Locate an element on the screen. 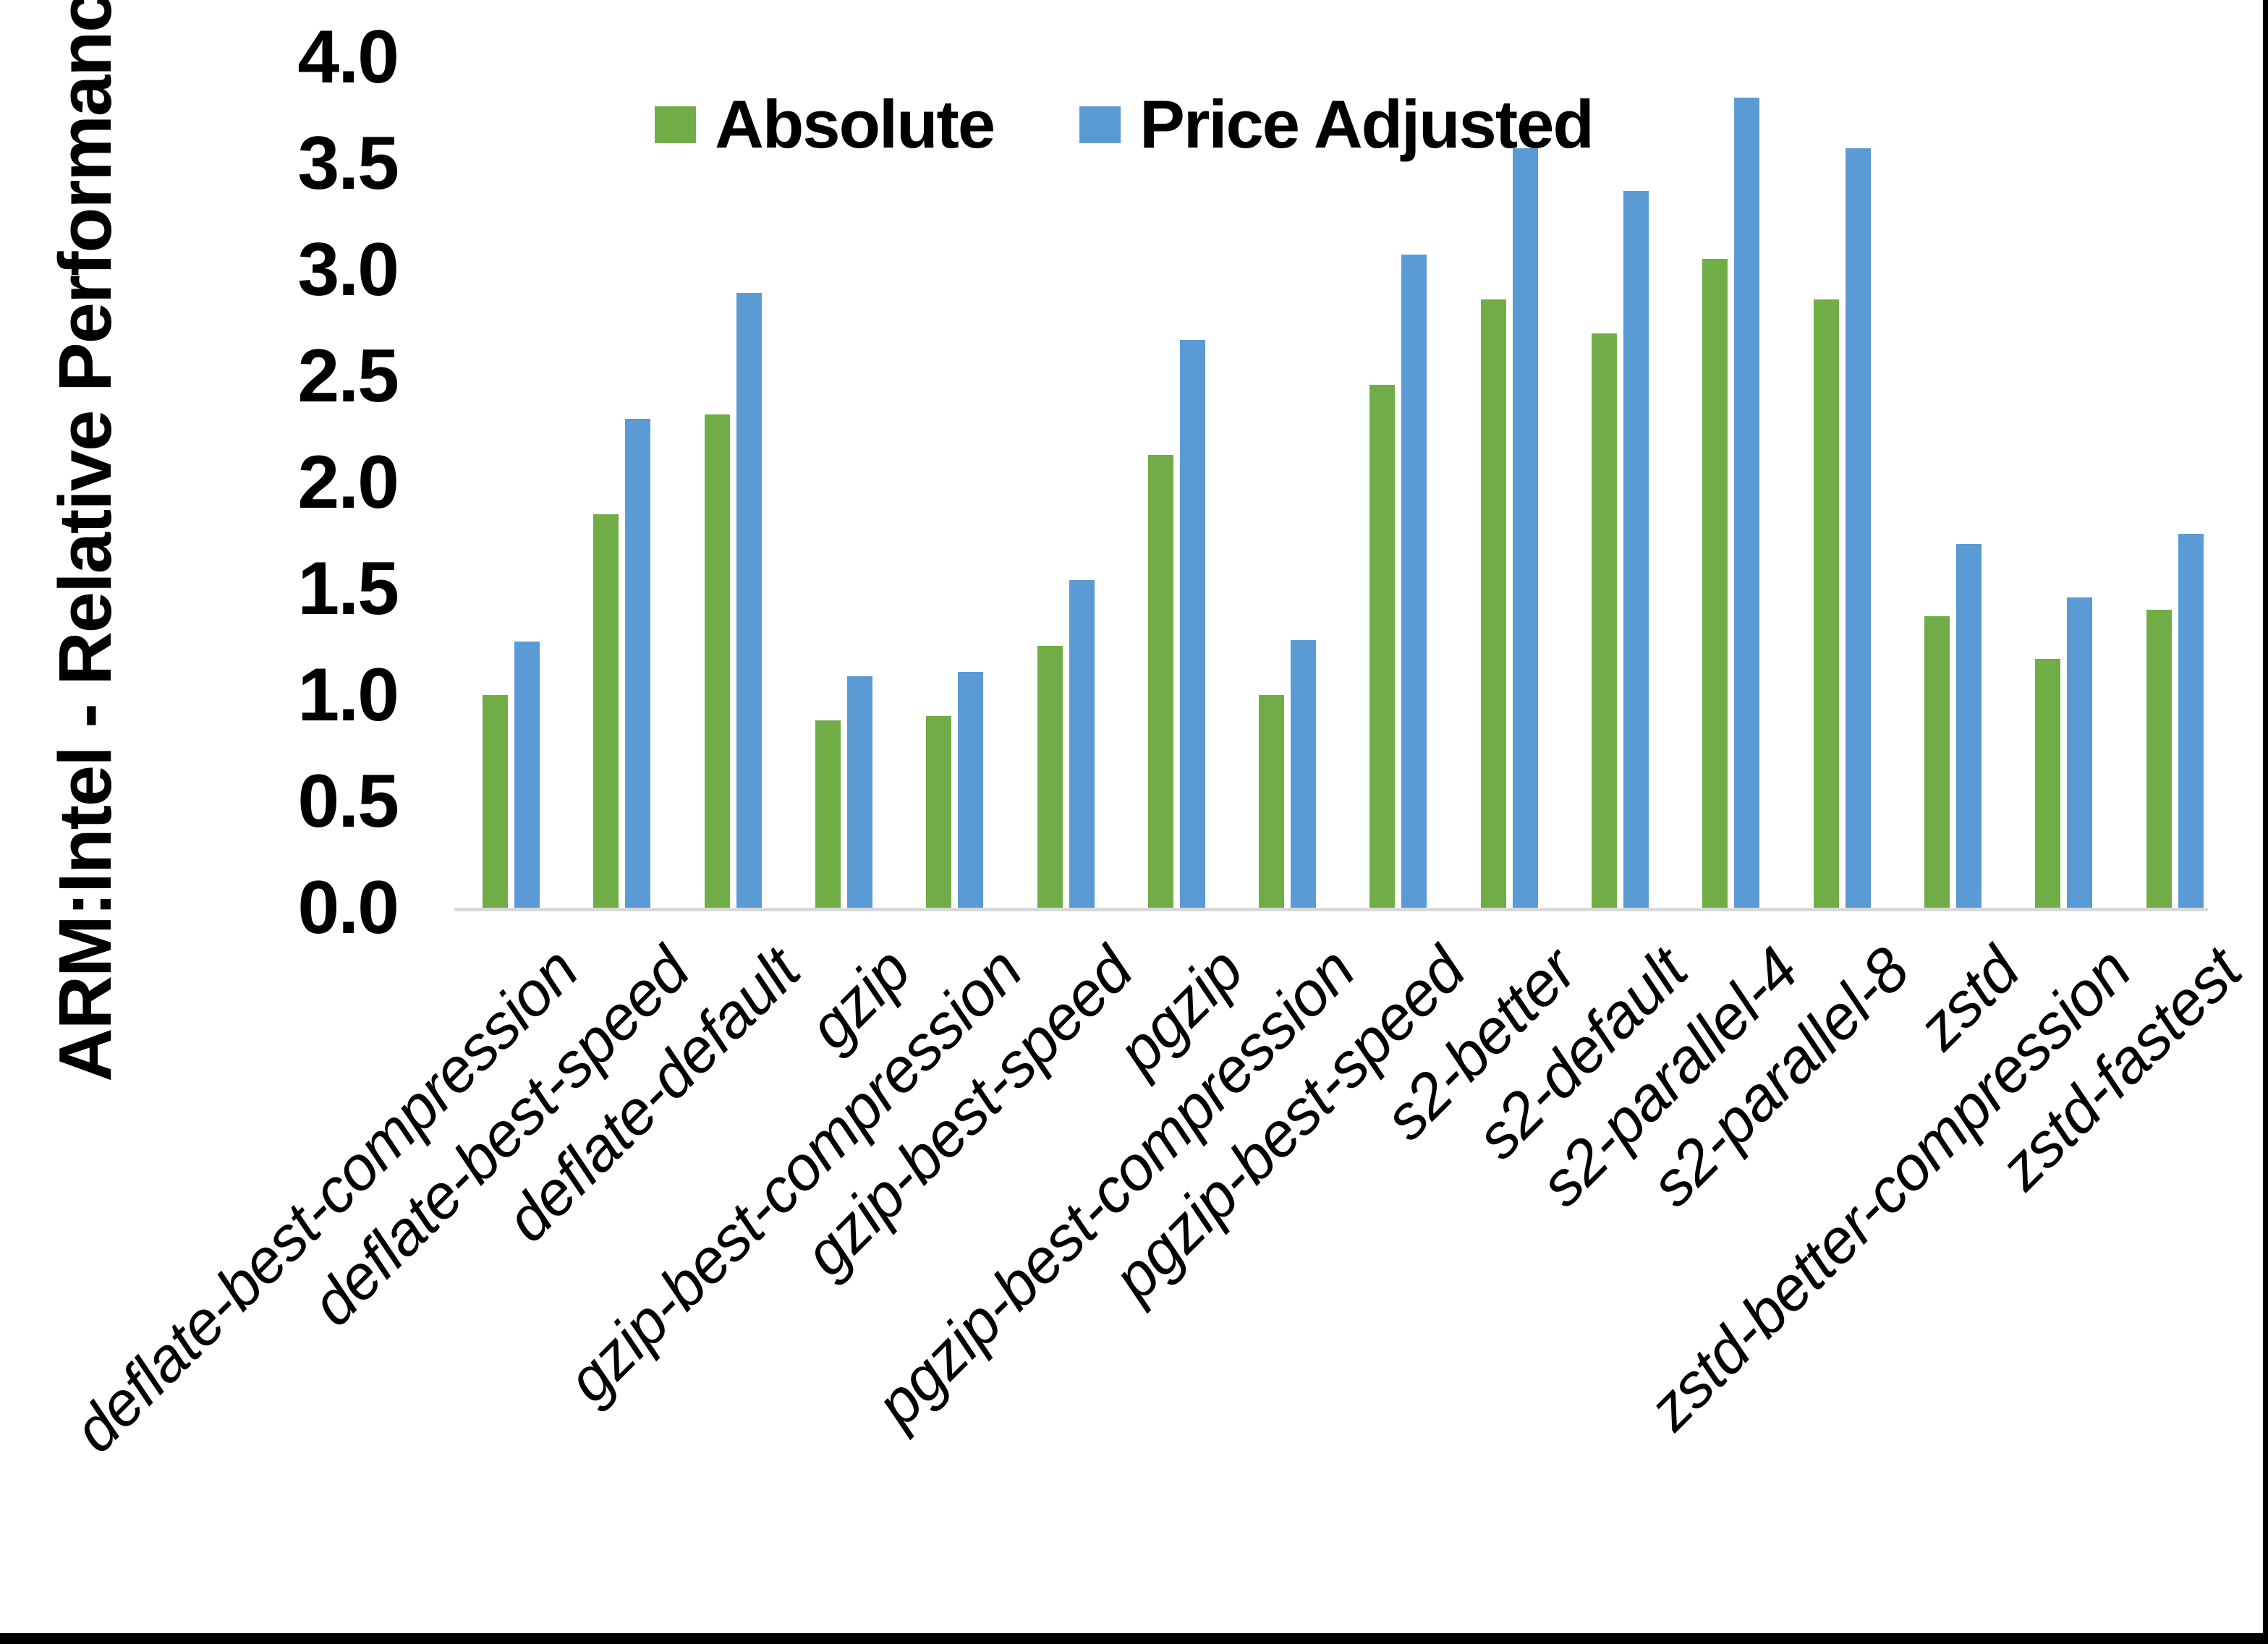  x-axis-line is located at coordinates (1331, 909).